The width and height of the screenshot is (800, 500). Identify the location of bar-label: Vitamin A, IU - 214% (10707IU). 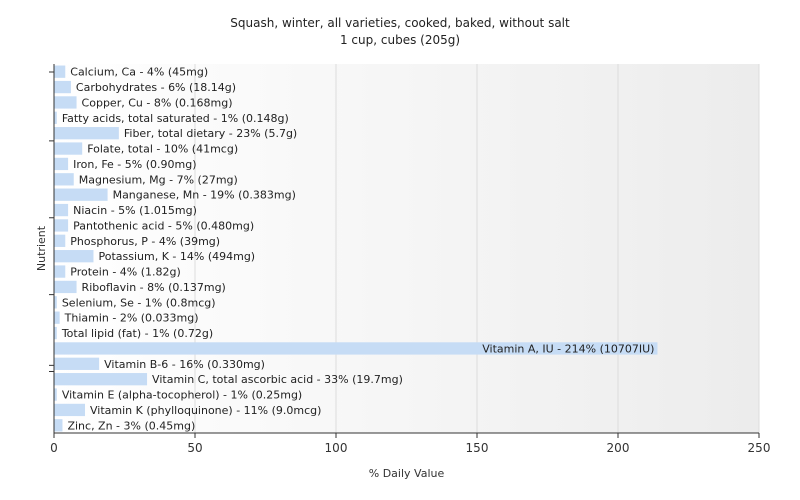
(568, 348).